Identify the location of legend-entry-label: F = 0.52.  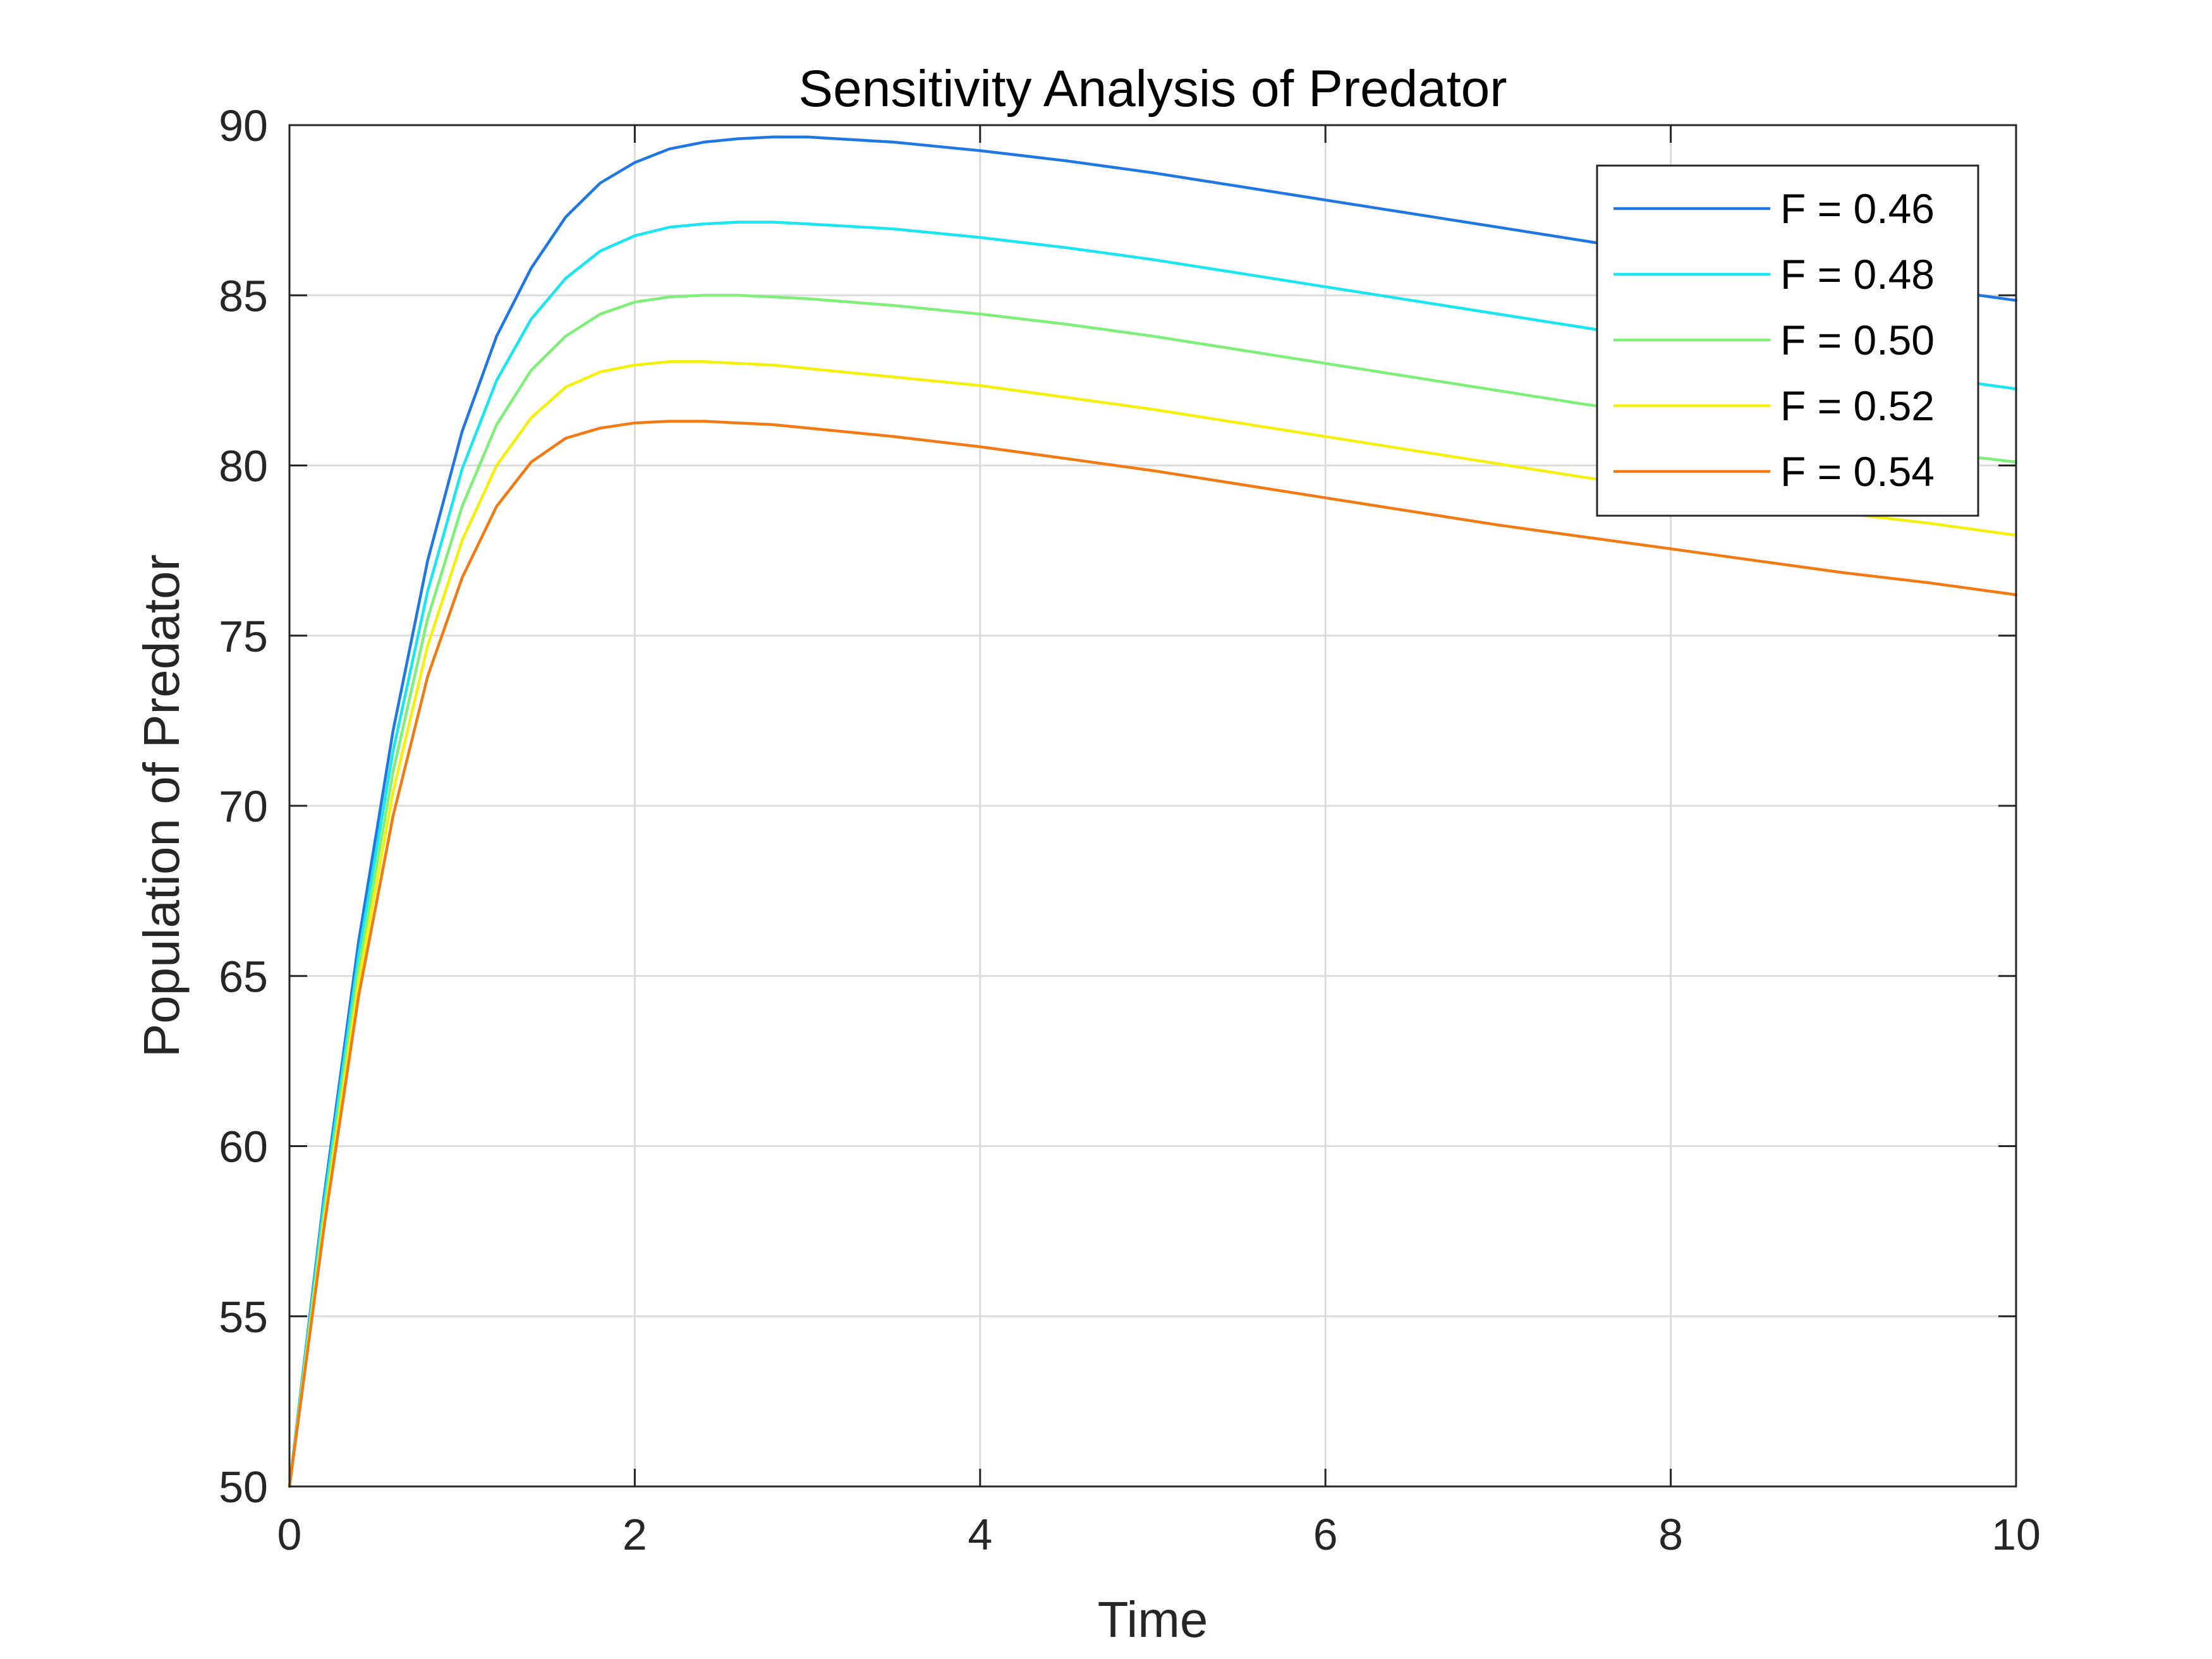
(1857, 405).